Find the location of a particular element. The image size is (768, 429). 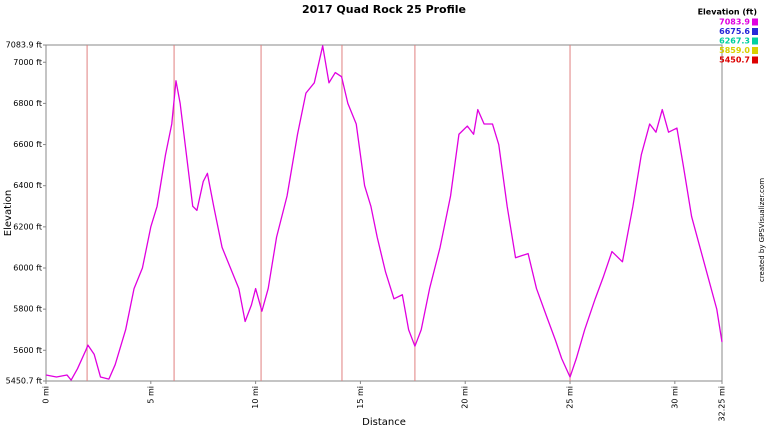

y-tick-label: 7083.9 ft is located at coordinates (24, 45).